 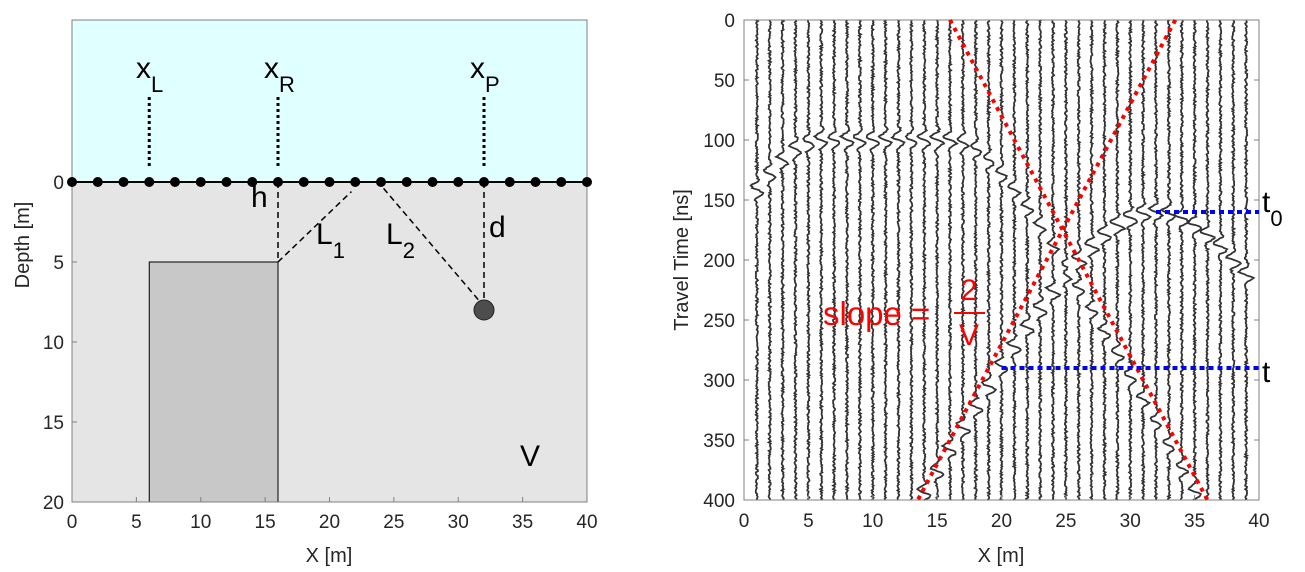 I want to click on label-L2: L2, so click(x=400, y=240).